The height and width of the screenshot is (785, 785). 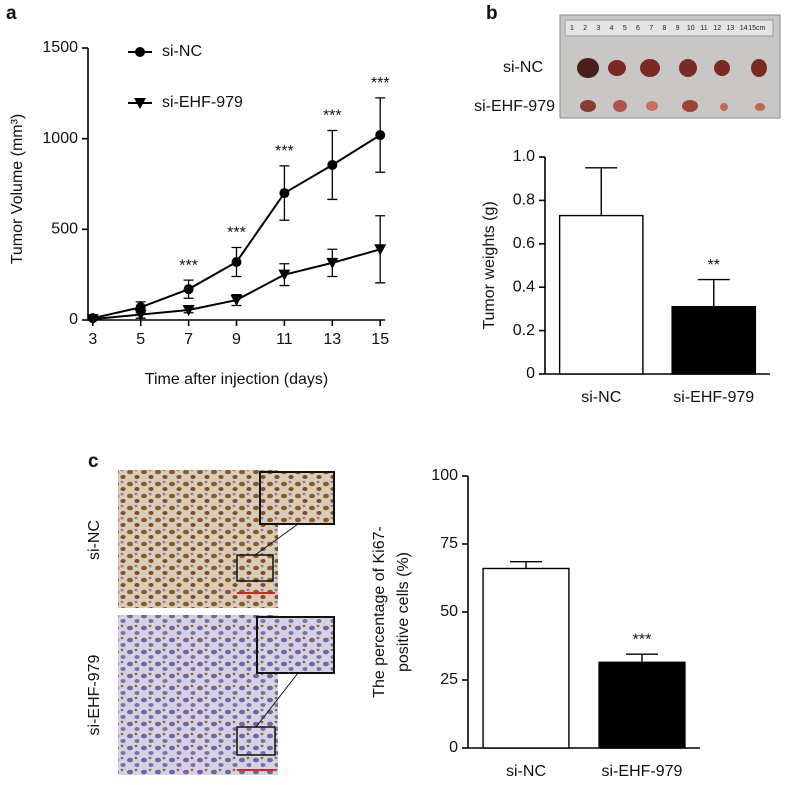 I want to click on legend-label: si-NC, so click(x=182, y=51).